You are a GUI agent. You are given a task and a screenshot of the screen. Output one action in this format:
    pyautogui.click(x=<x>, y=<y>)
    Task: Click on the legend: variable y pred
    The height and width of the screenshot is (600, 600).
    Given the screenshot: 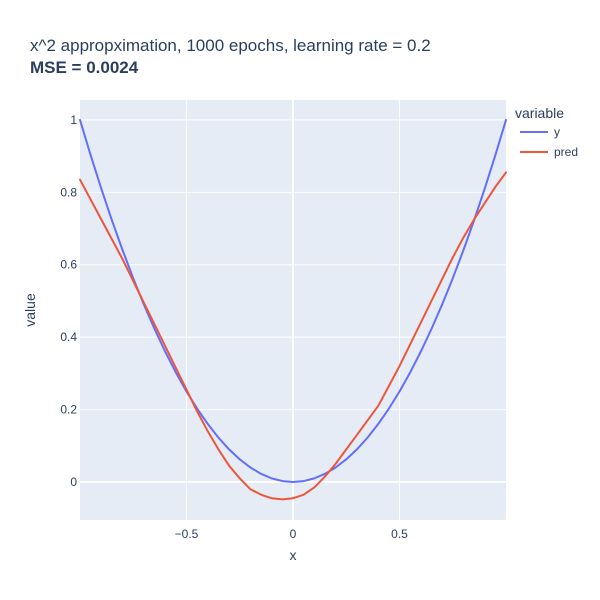 What is the action you would take?
    pyautogui.click(x=546, y=132)
    